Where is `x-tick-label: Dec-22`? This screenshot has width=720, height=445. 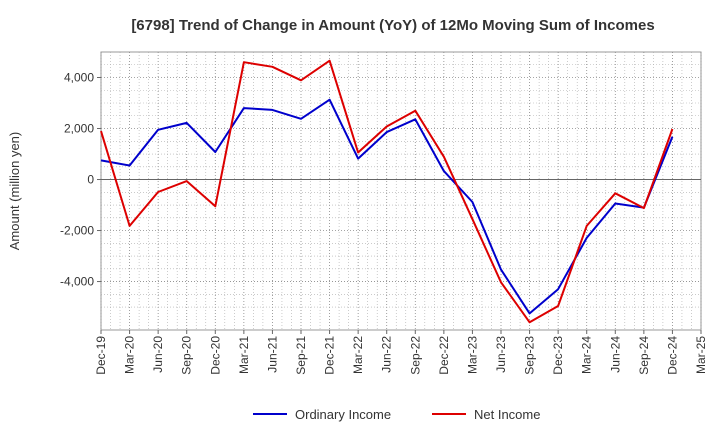
x-tick-label: Dec-22 is located at coordinates (444, 355).